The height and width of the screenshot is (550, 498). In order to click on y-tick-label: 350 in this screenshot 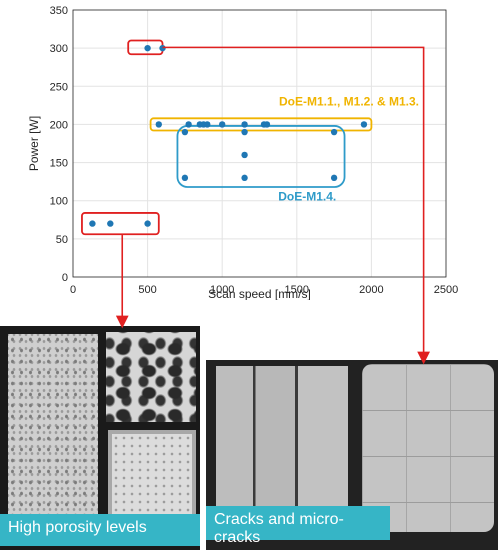, I will do `click(59, 11)`.